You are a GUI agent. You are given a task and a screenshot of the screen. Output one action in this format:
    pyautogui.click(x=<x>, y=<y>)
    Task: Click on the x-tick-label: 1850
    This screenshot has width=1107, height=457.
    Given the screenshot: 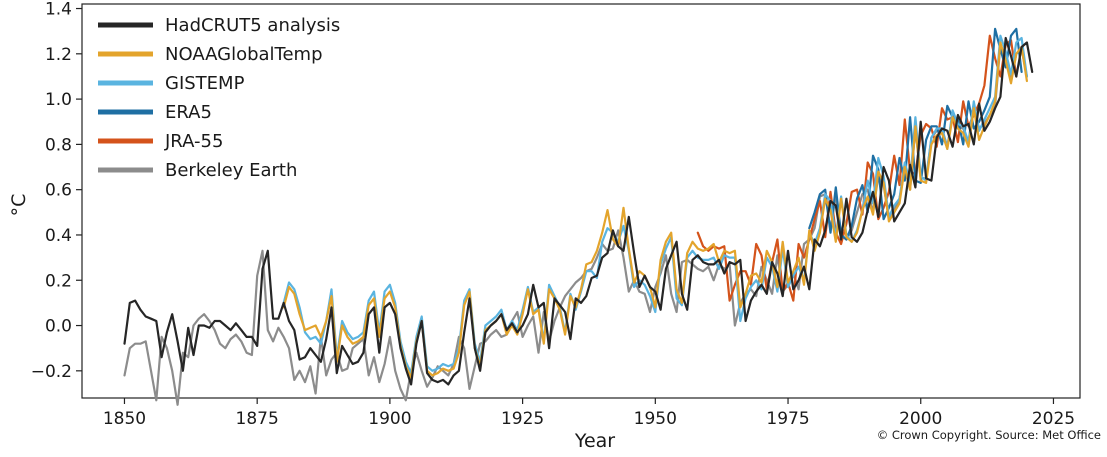 What is the action you would take?
    pyautogui.click(x=124, y=419)
    